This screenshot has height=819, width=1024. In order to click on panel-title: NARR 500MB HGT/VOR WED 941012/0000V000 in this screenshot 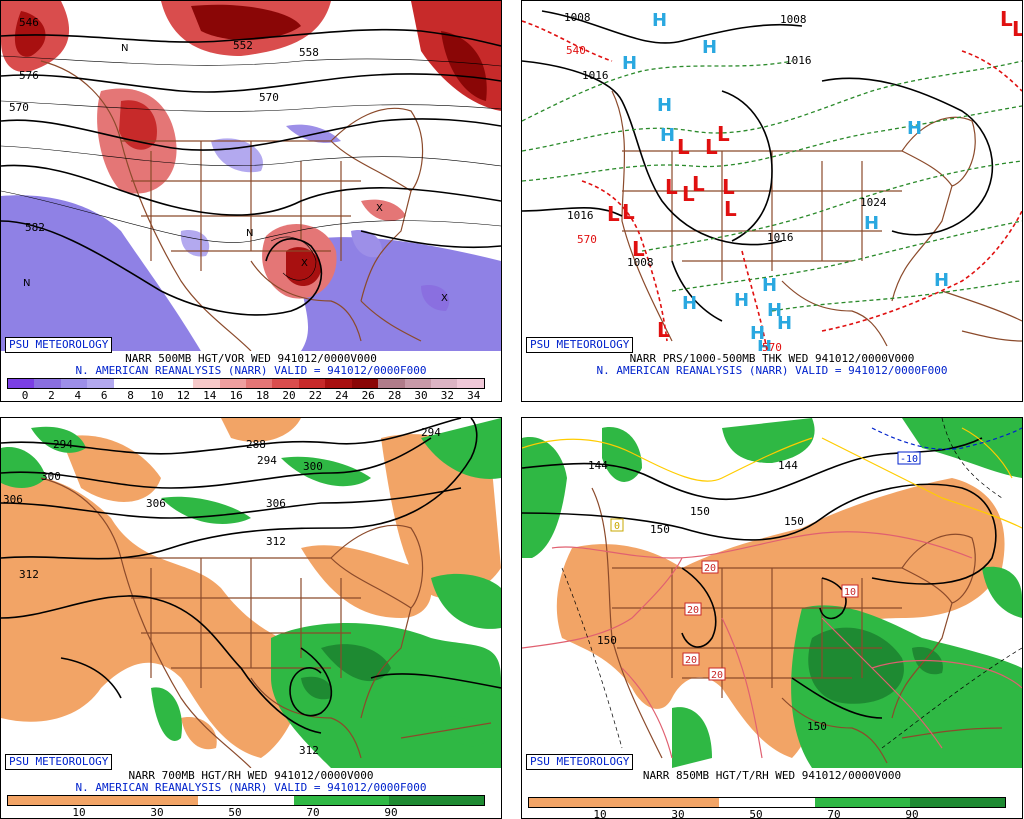, I will do `click(251, 358)`.